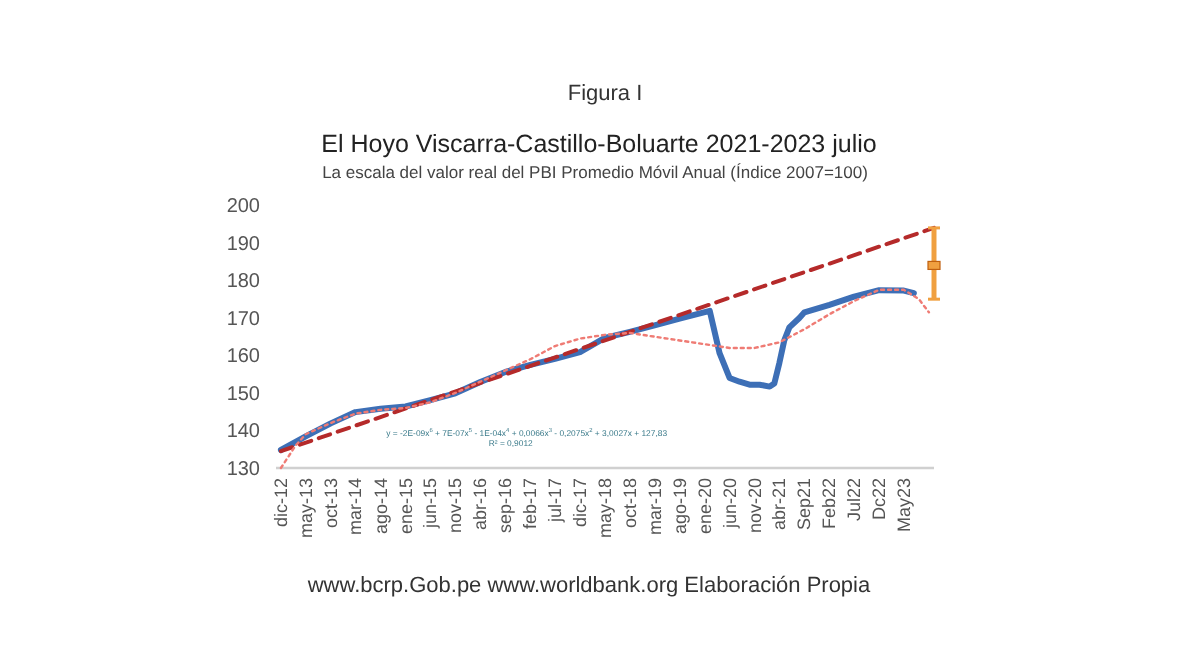  What do you see at coordinates (480, 504) in the screenshot?
I see `x-tick-label: abr-16` at bounding box center [480, 504].